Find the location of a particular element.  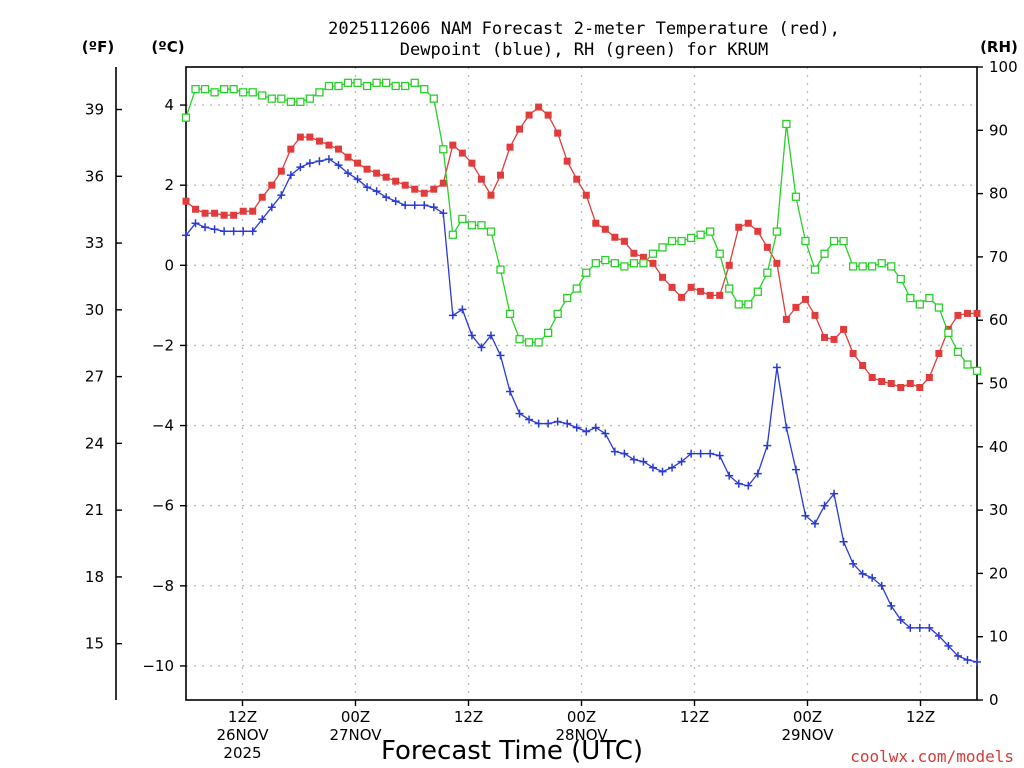

rh-tick-label: 20 is located at coordinates (998, 573).